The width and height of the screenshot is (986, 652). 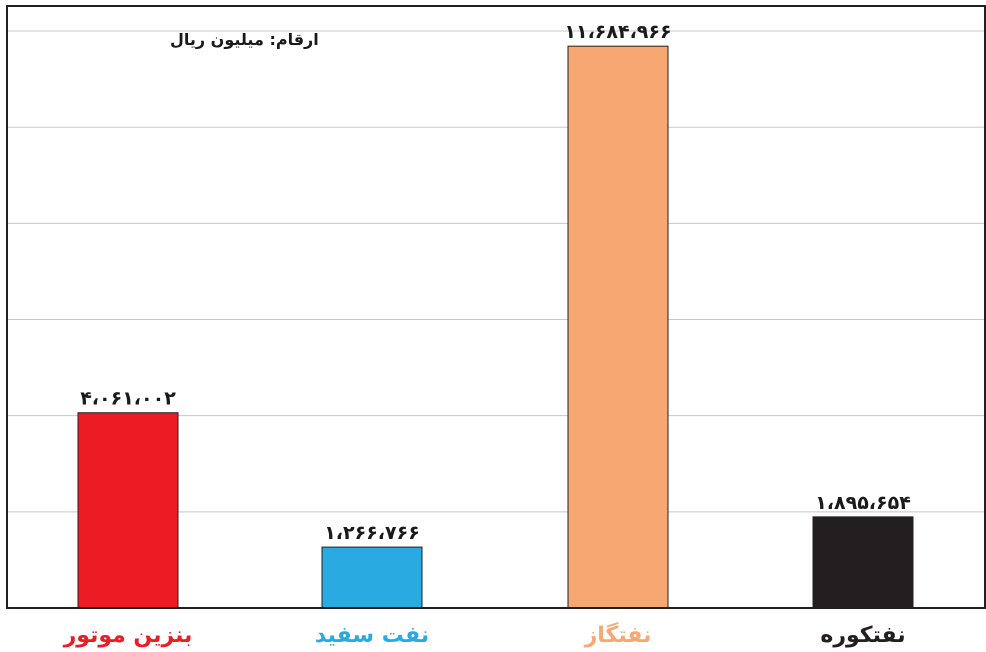 I want to click on category-label-4: نفتکوره, so click(x=862, y=635).